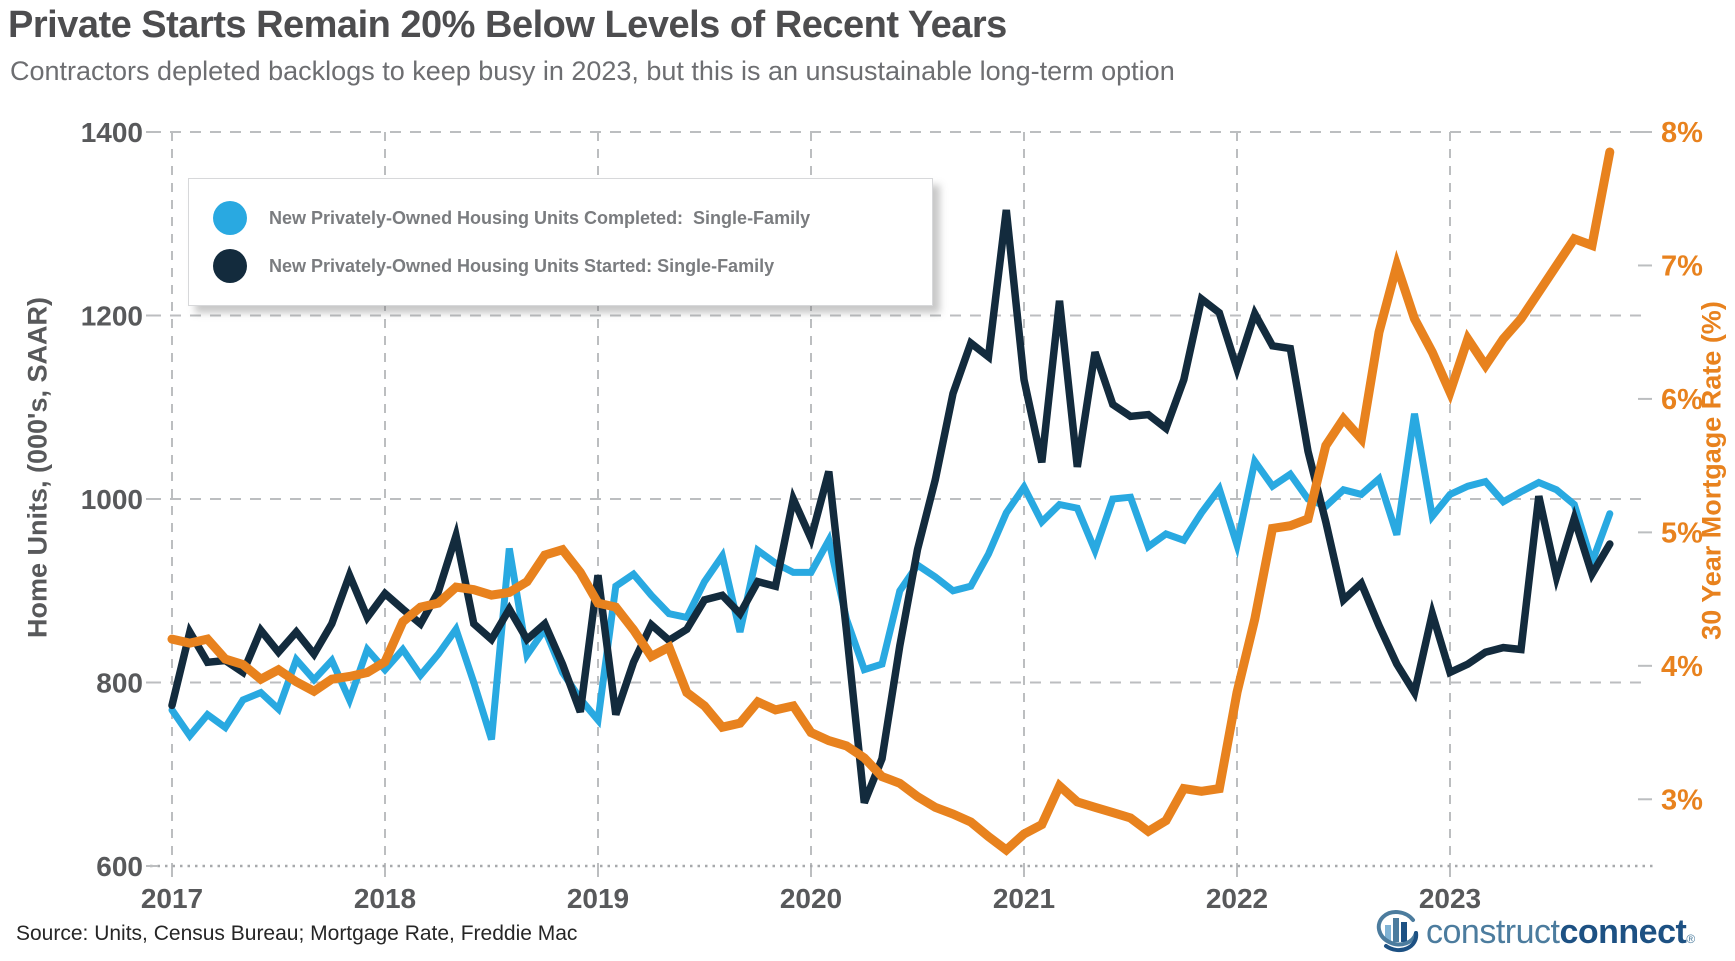 Image resolution: width=1735 pixels, height=961 pixels. I want to click on x-axis-label: 2020, so click(811, 898).